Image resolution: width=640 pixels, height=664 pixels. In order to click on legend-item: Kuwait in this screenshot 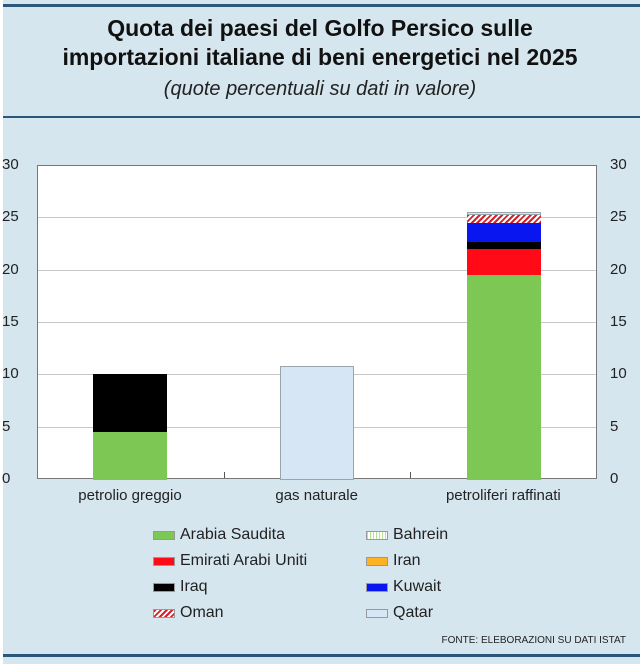, I will do `click(403, 587)`.